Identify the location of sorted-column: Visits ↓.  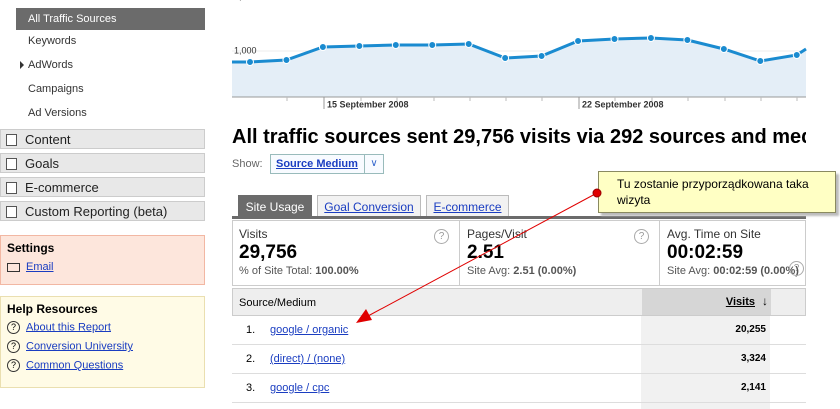
(706, 302).